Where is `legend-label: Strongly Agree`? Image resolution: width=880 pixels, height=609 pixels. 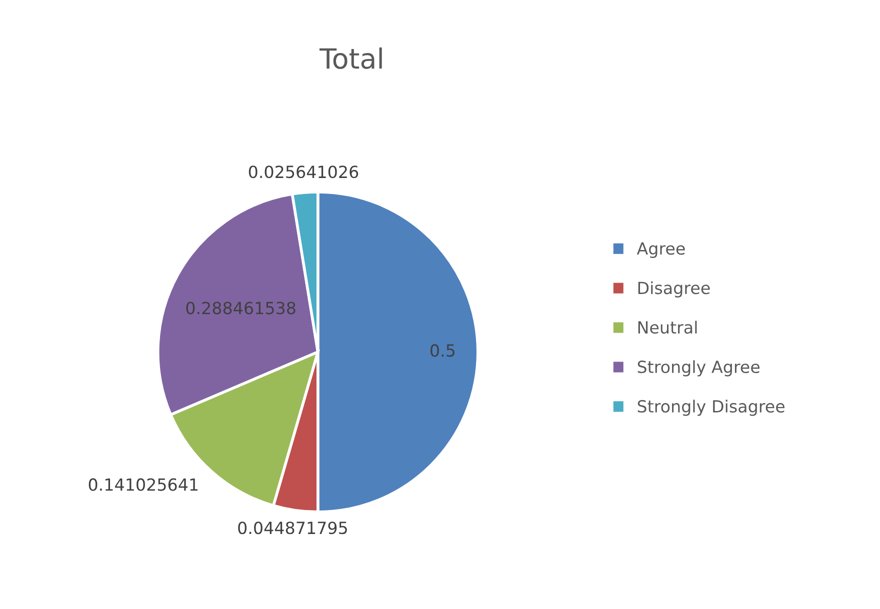
legend-label: Strongly Agree is located at coordinates (699, 368).